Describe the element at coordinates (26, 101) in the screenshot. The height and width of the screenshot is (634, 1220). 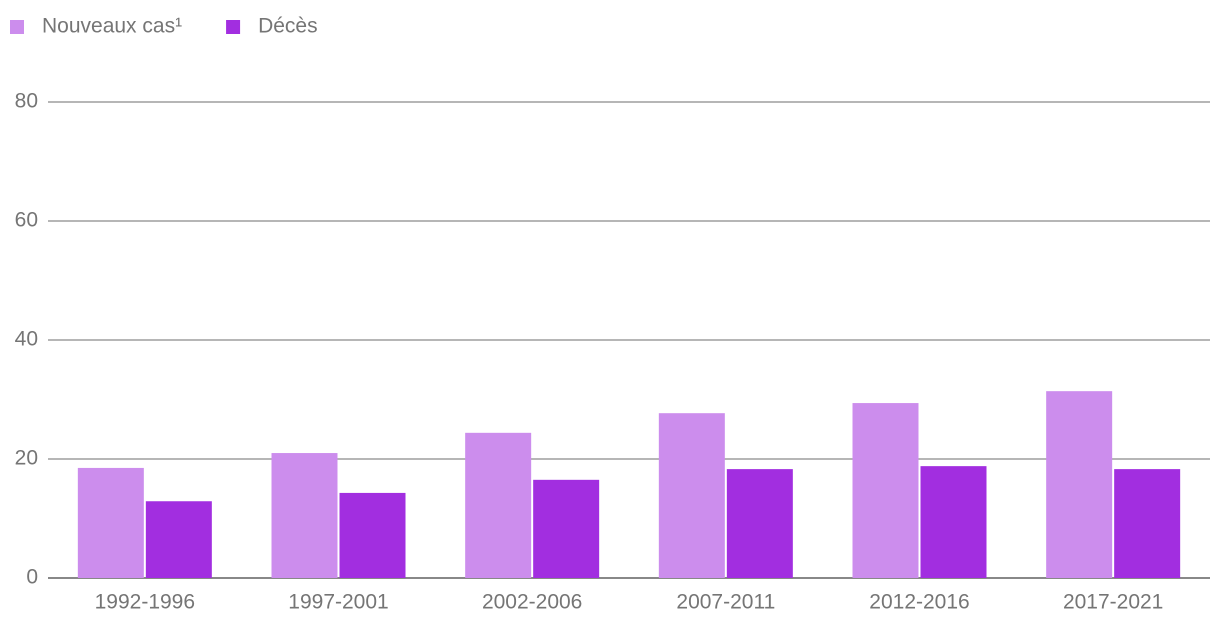
I see `y-tick-label: 80` at that location.